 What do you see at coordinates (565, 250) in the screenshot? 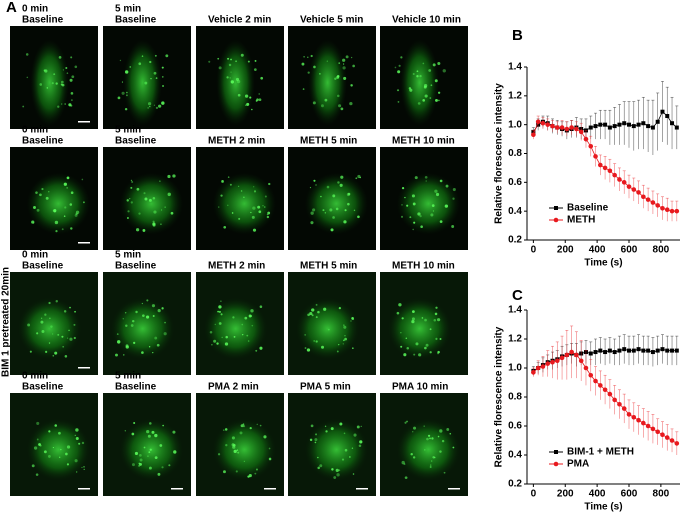
I see `x-tick-label: 200` at bounding box center [565, 250].